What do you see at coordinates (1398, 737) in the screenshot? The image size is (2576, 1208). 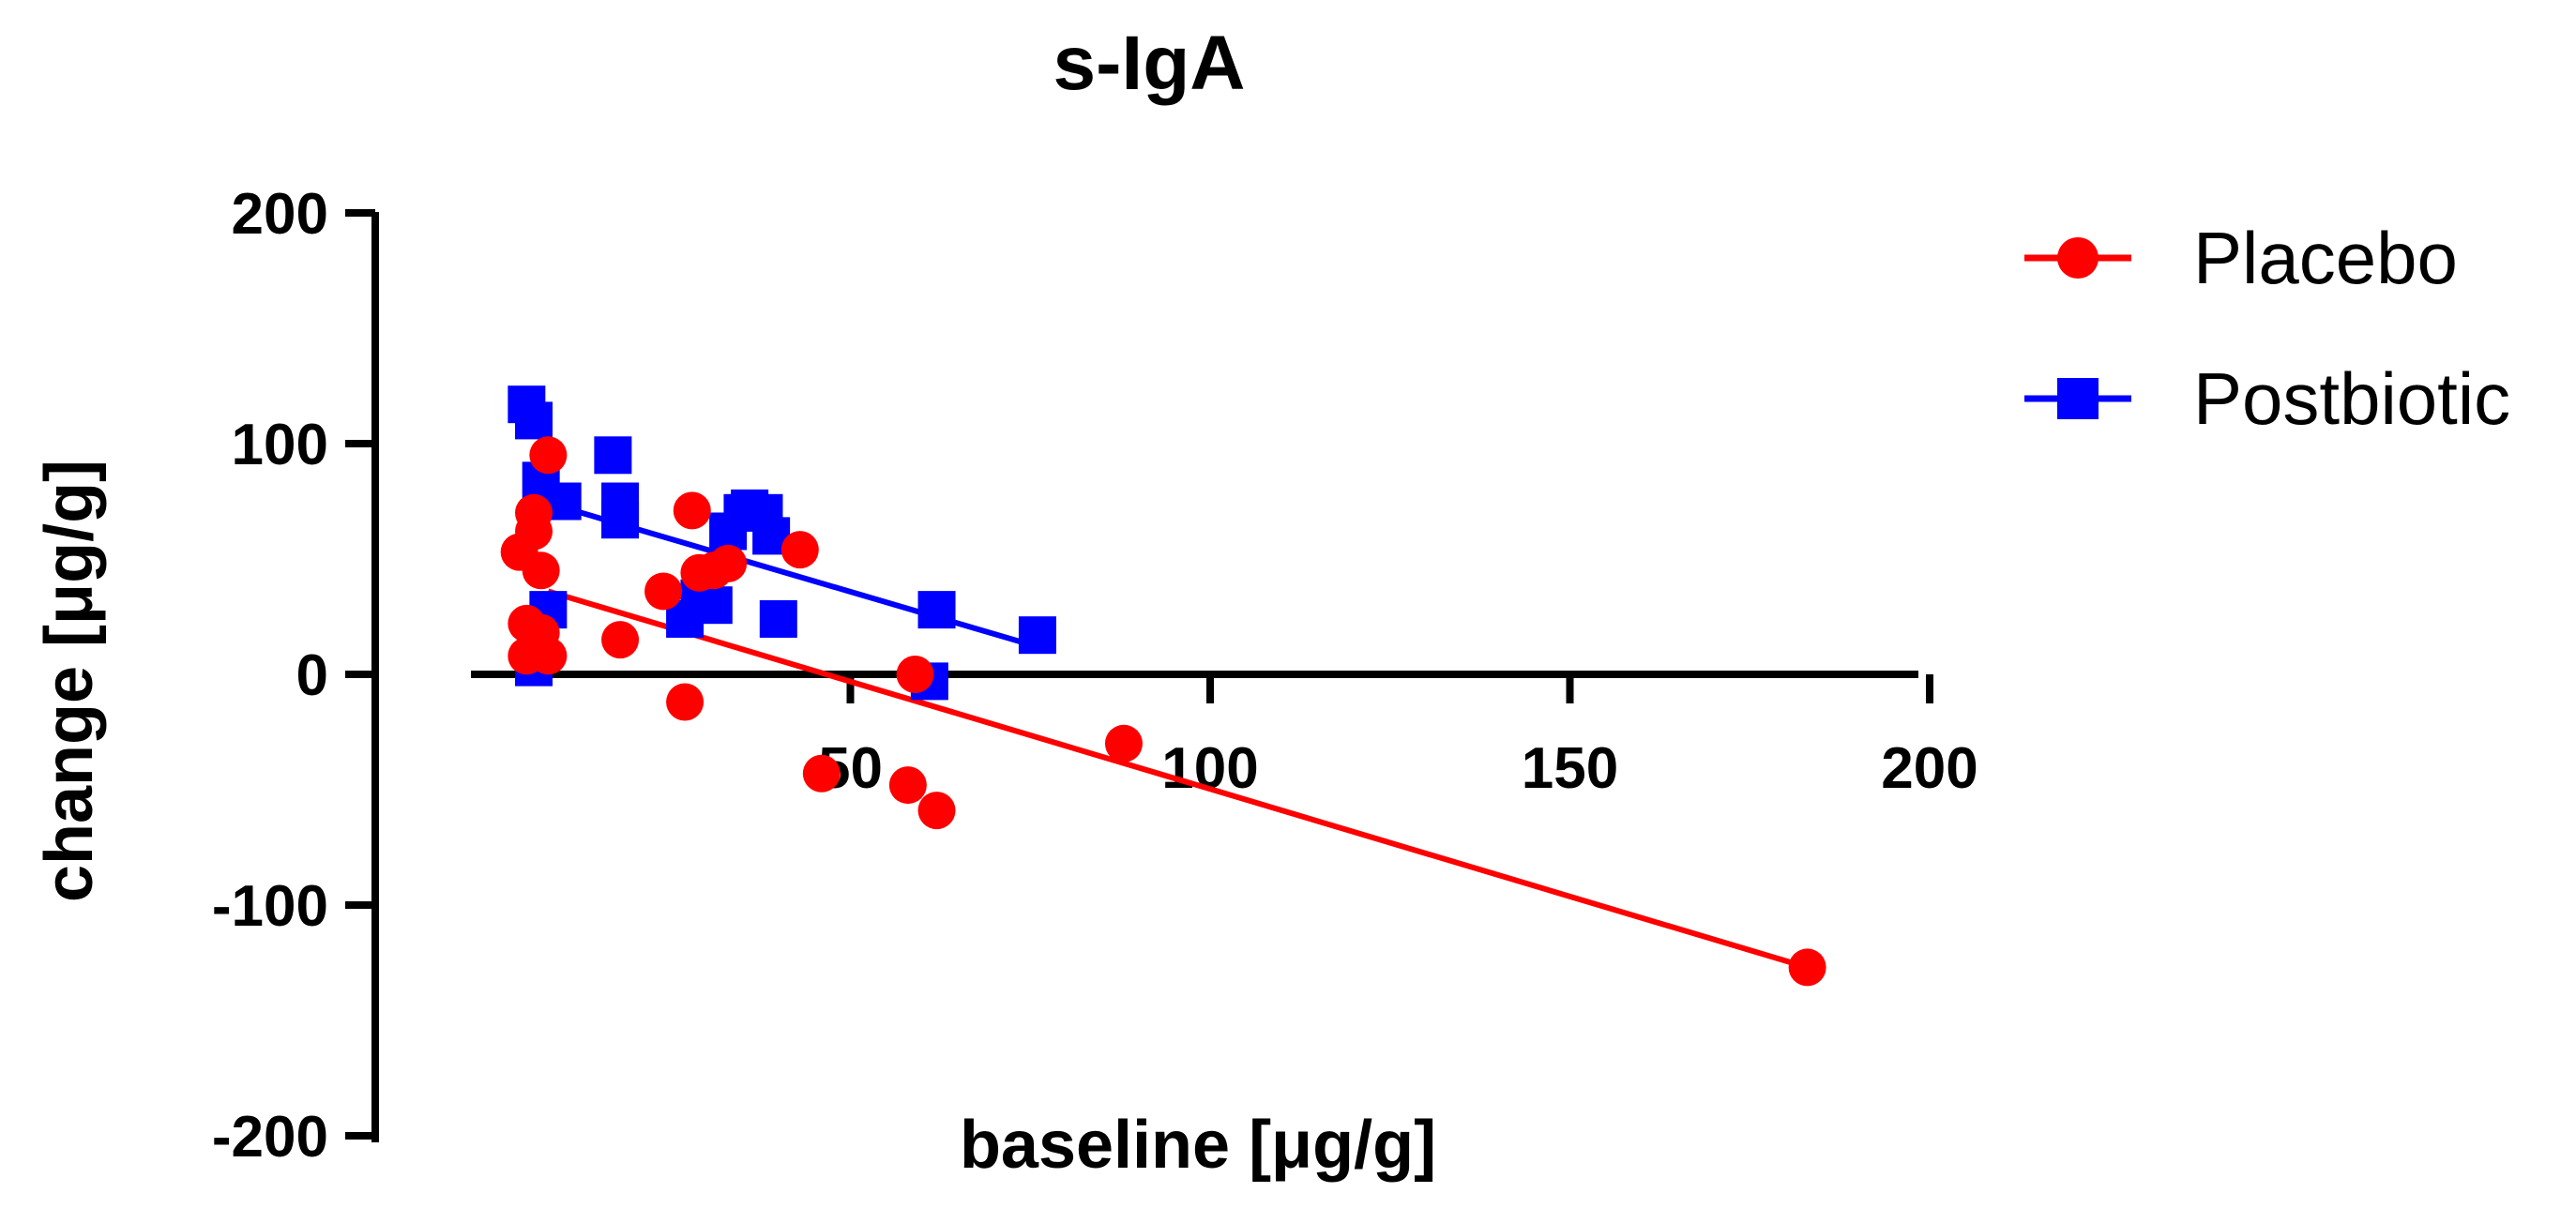 I see `x-ticks: 50 100 150 200` at bounding box center [1398, 737].